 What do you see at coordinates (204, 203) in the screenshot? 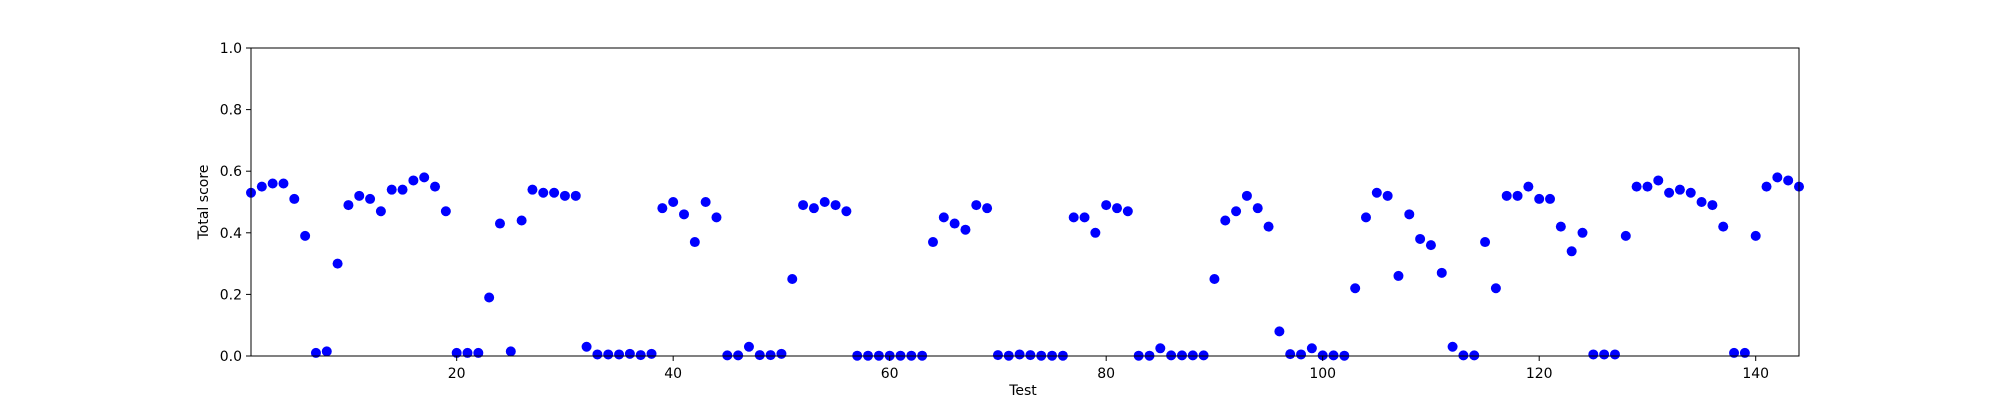
I see `y-axis-label: Total score` at bounding box center [204, 203].